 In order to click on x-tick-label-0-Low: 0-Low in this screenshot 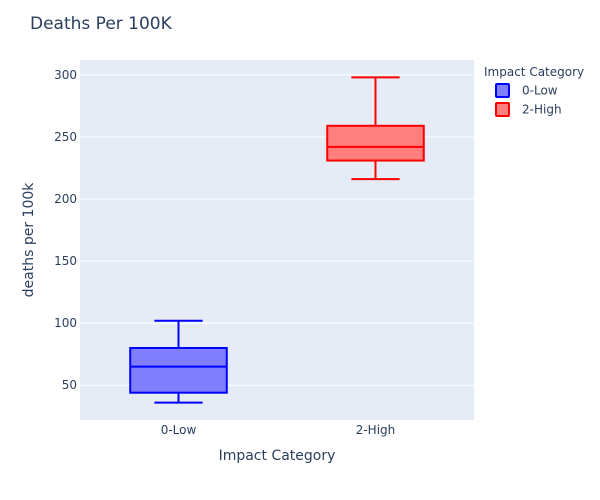, I will do `click(179, 430)`.